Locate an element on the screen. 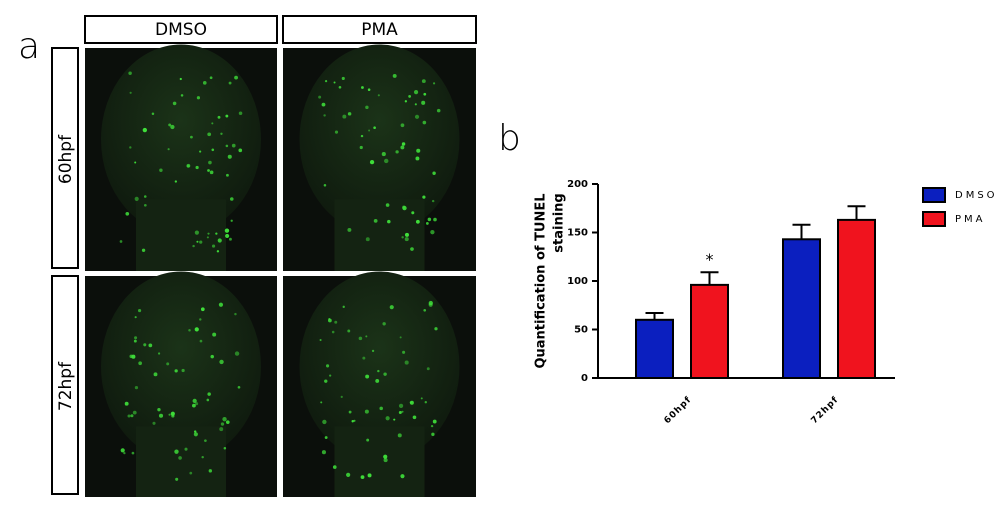 Image resolution: width=1003 pixels, height=514 pixels. bar is located at coordinates (856, 298).